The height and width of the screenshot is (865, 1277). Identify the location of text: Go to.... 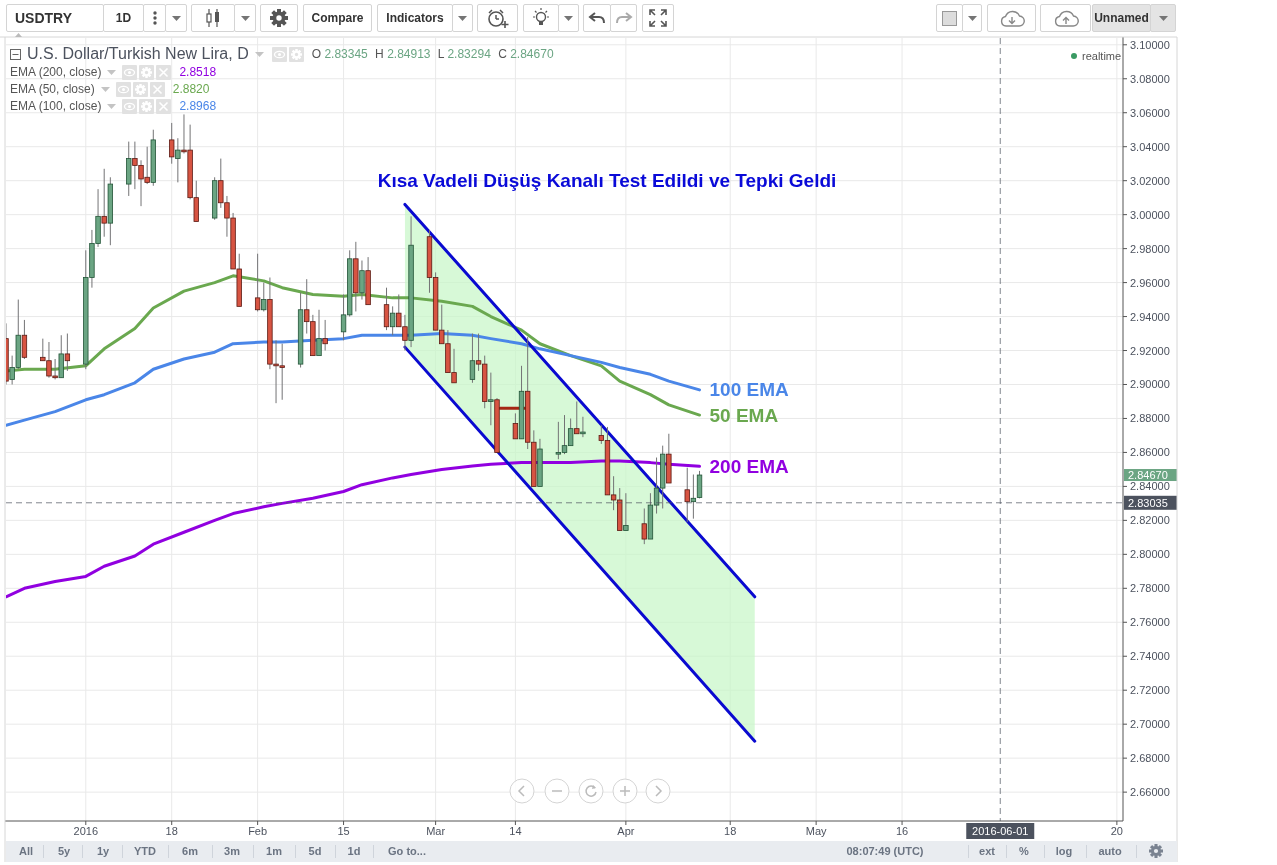
(407, 851).